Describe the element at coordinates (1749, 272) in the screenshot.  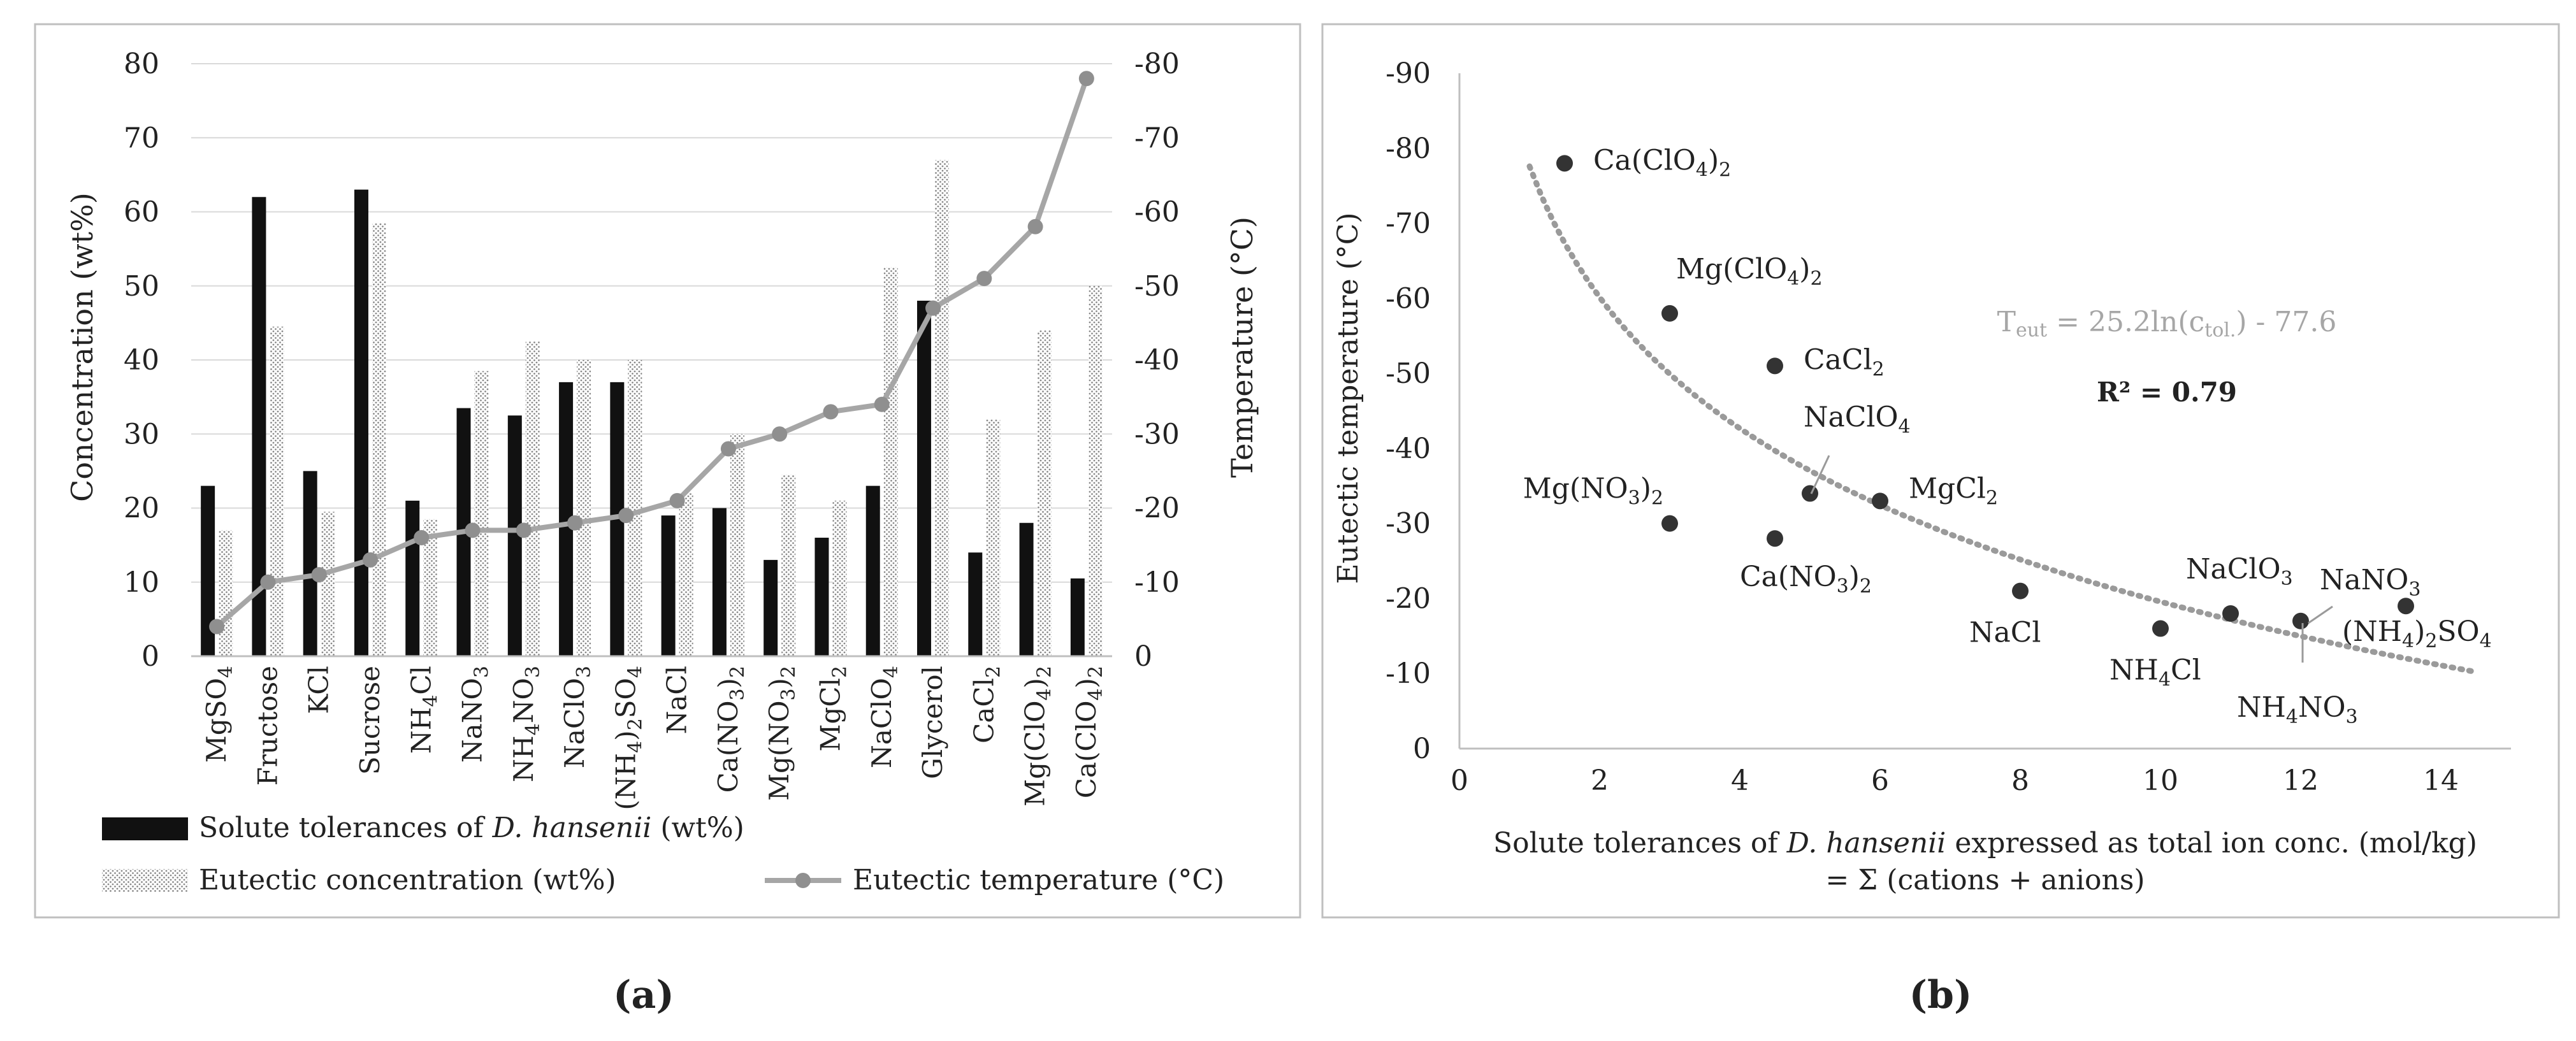
I see `point-label-mg-clo4-2: Mg(ClO4)2​` at that location.